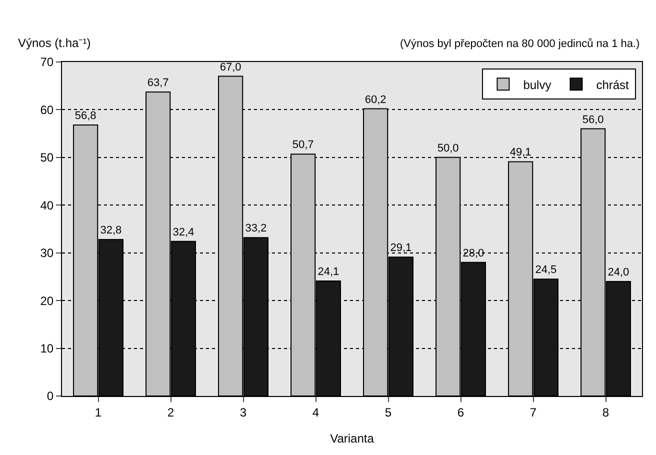 Image resolution: width=656 pixels, height=455 pixels. Describe the element at coordinates (256, 228) in the screenshot. I see `data-label: 33,2` at that location.